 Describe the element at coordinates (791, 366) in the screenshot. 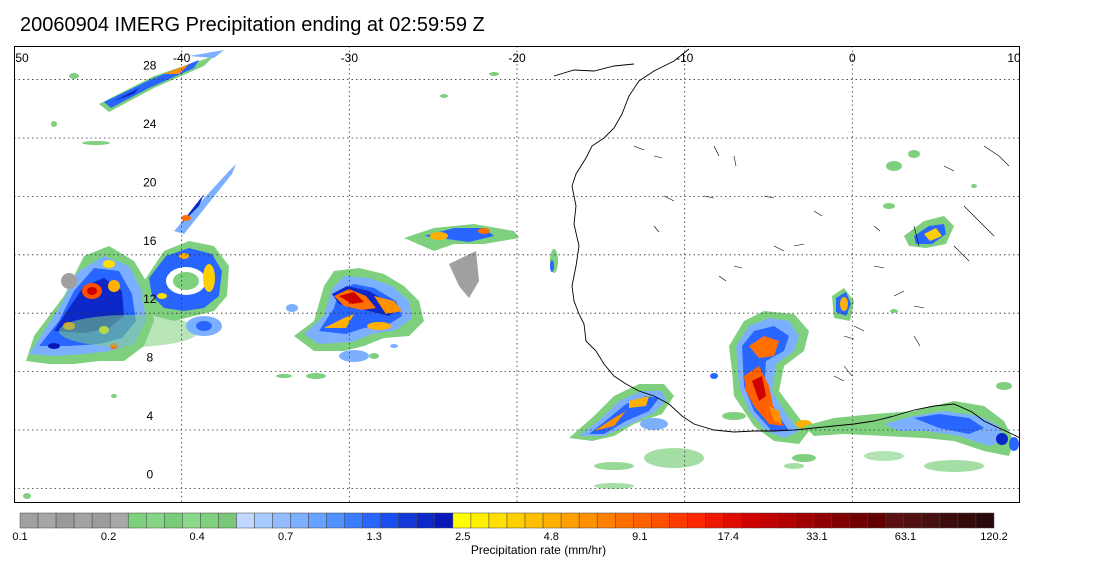

I see `rain-cell-main-west-africa` at that location.